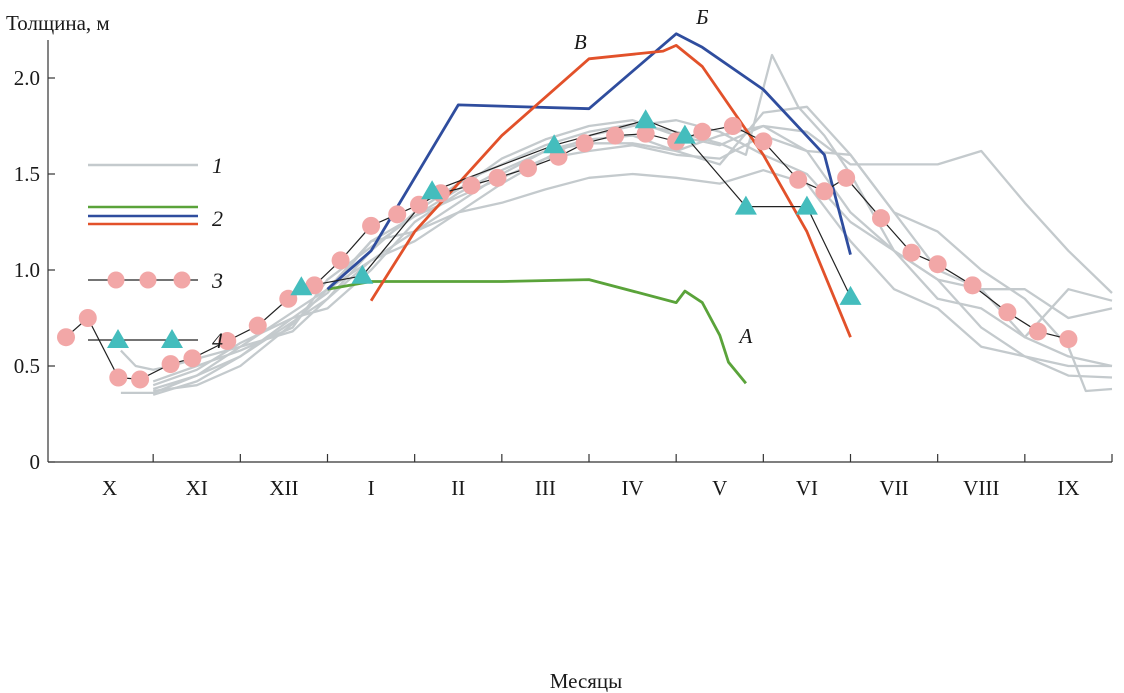  I want to click on curve-label: A, so click(744, 336).